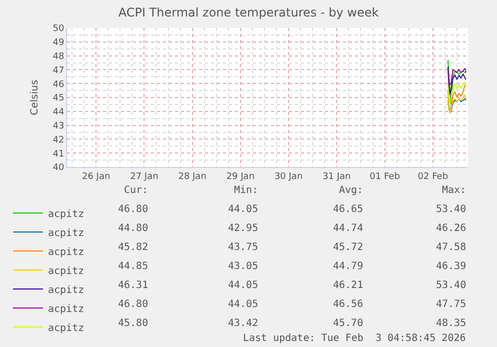  Describe the element at coordinates (454, 190) in the screenshot. I see `text: Max:` at that location.